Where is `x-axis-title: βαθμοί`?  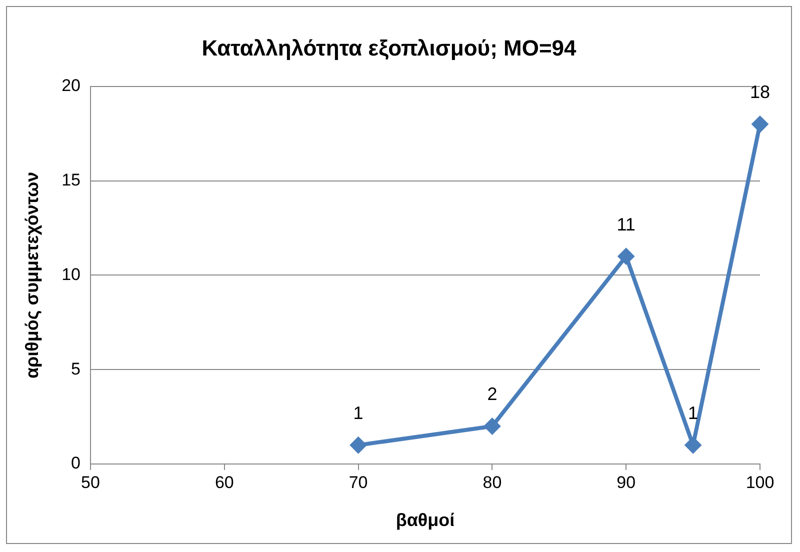 x-axis-title: βαθμοί is located at coordinates (425, 520).